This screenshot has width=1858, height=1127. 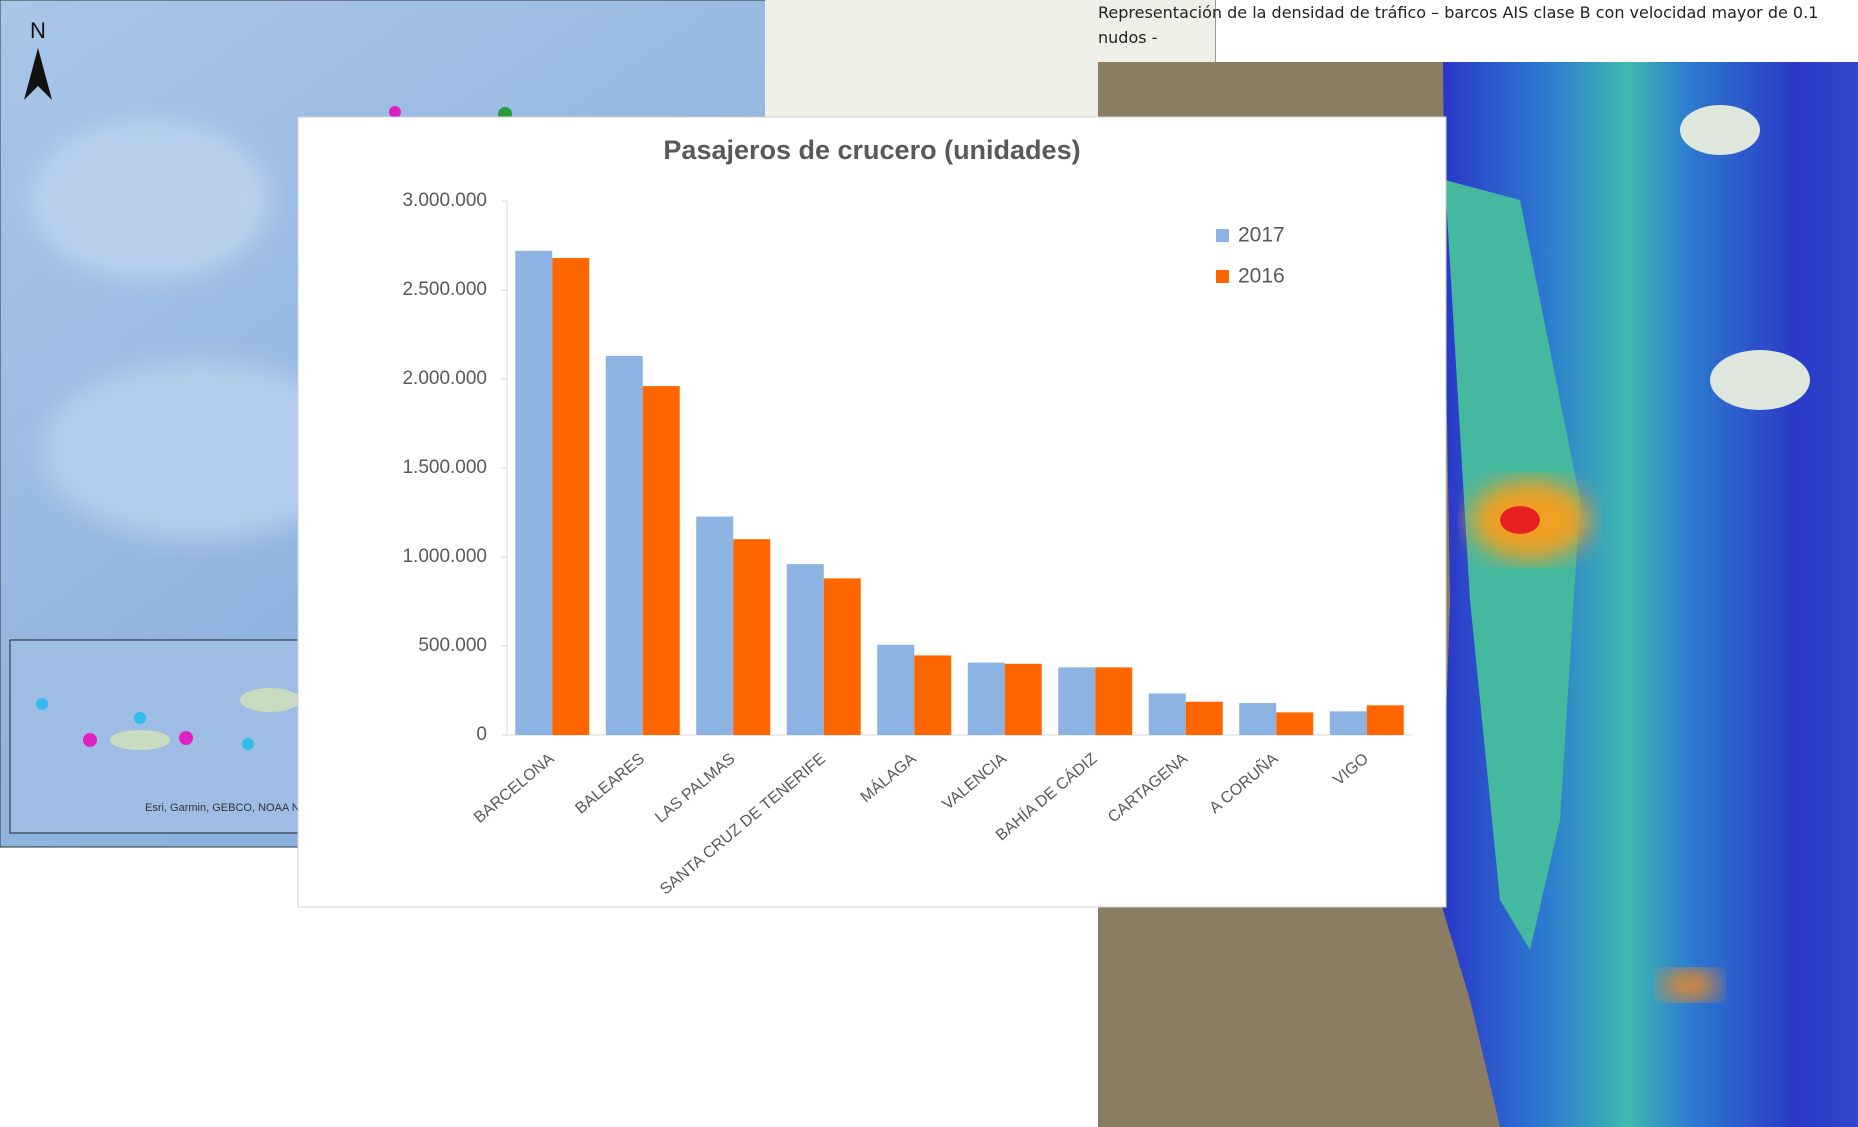 I want to click on y-tick-label: 2.500.000, so click(x=444, y=289).